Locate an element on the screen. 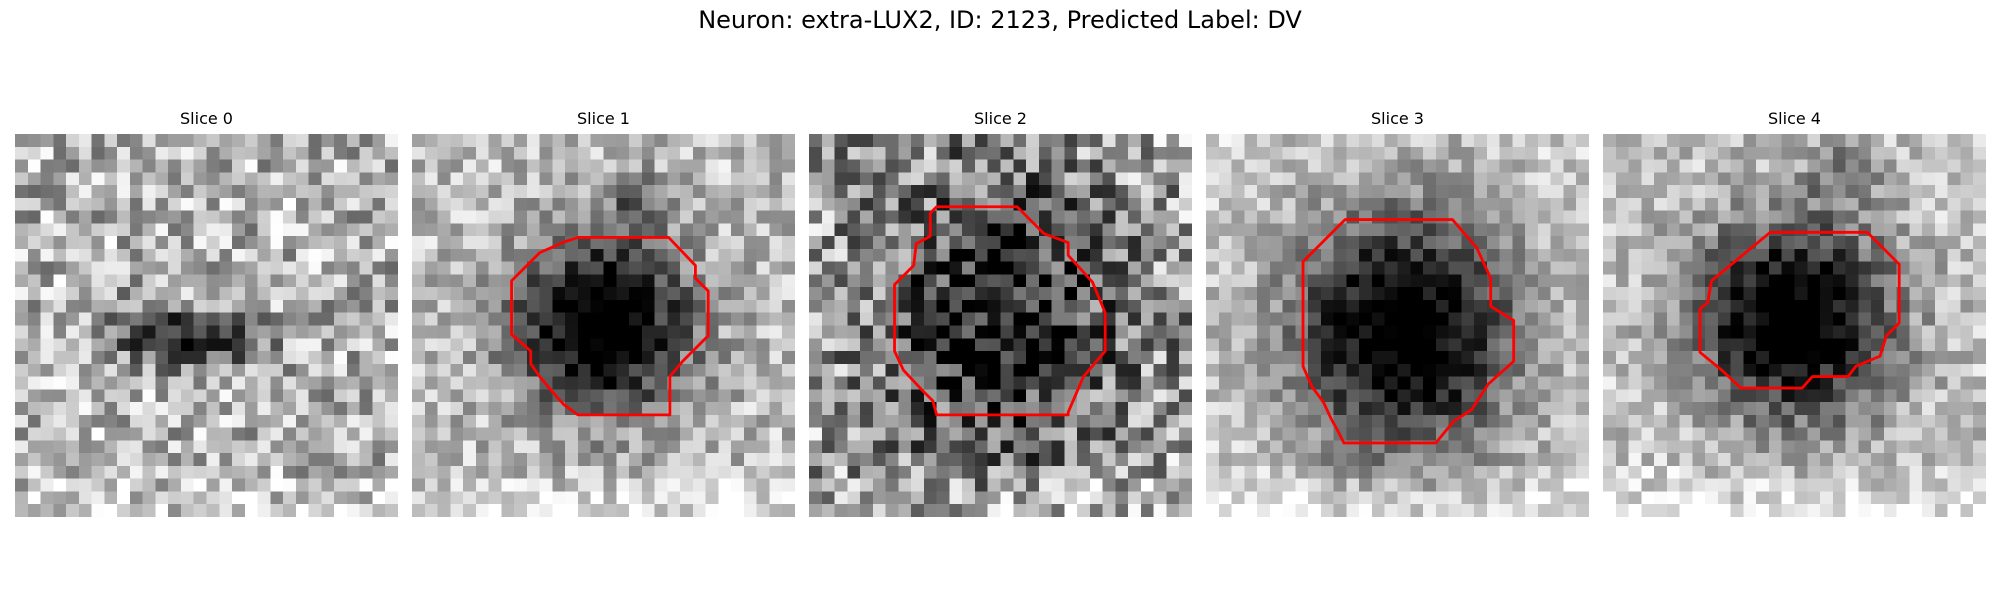  slice-3-title: Slice 3 is located at coordinates (1397, 118).